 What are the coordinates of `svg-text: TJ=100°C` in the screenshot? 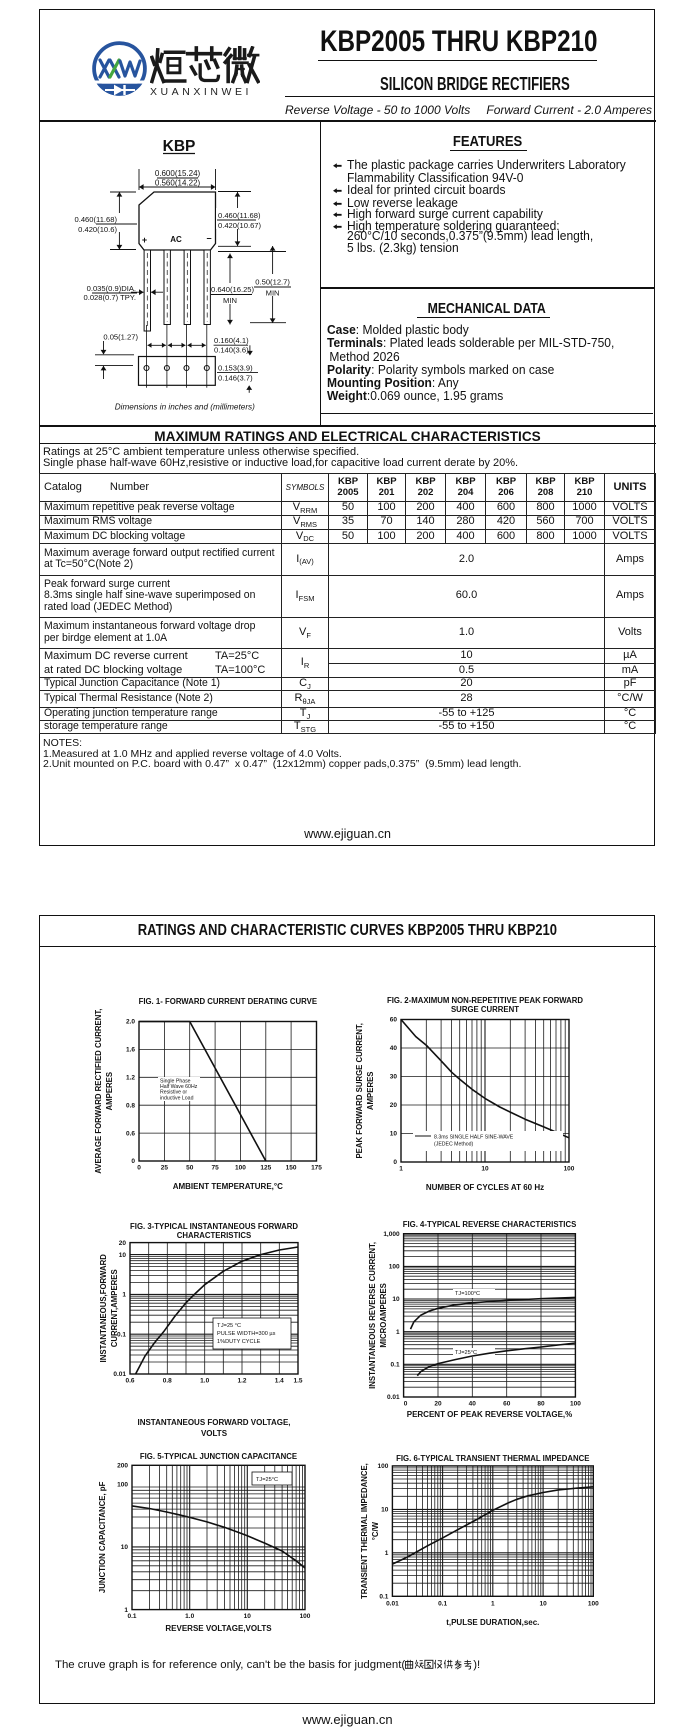 It's located at (467, 1294).